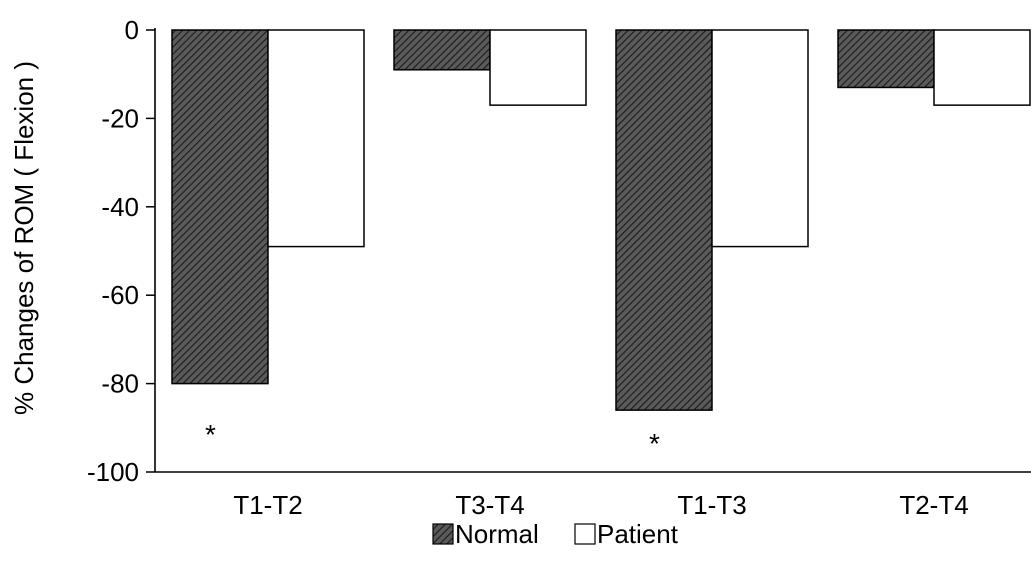 This screenshot has height=566, width=1031. What do you see at coordinates (585, 534) in the screenshot?
I see `legend-swatch-patient` at bounding box center [585, 534].